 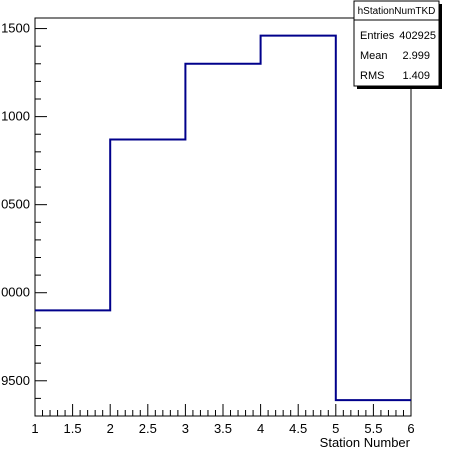 What do you see at coordinates (24, 219) in the screenshot?
I see `y-axis-ticks: 9500 0000 0500 1000 1500` at bounding box center [24, 219].